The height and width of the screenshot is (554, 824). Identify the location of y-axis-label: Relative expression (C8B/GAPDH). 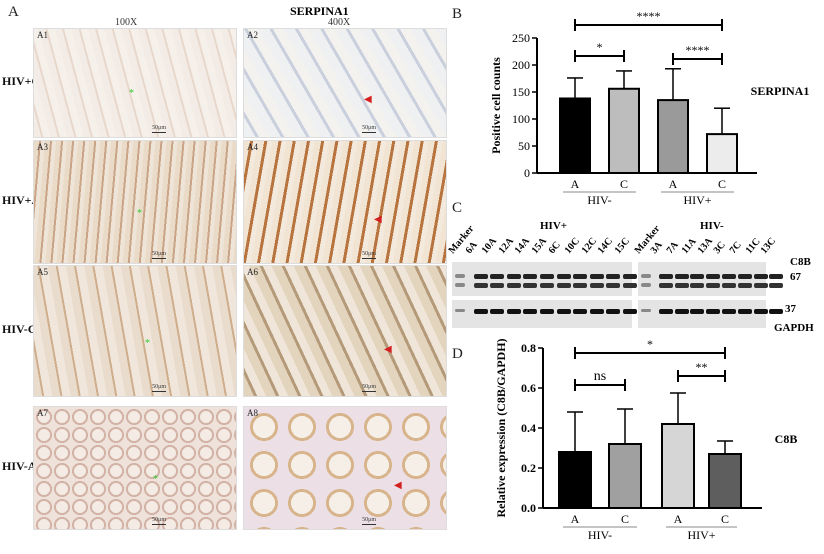
(501, 427).